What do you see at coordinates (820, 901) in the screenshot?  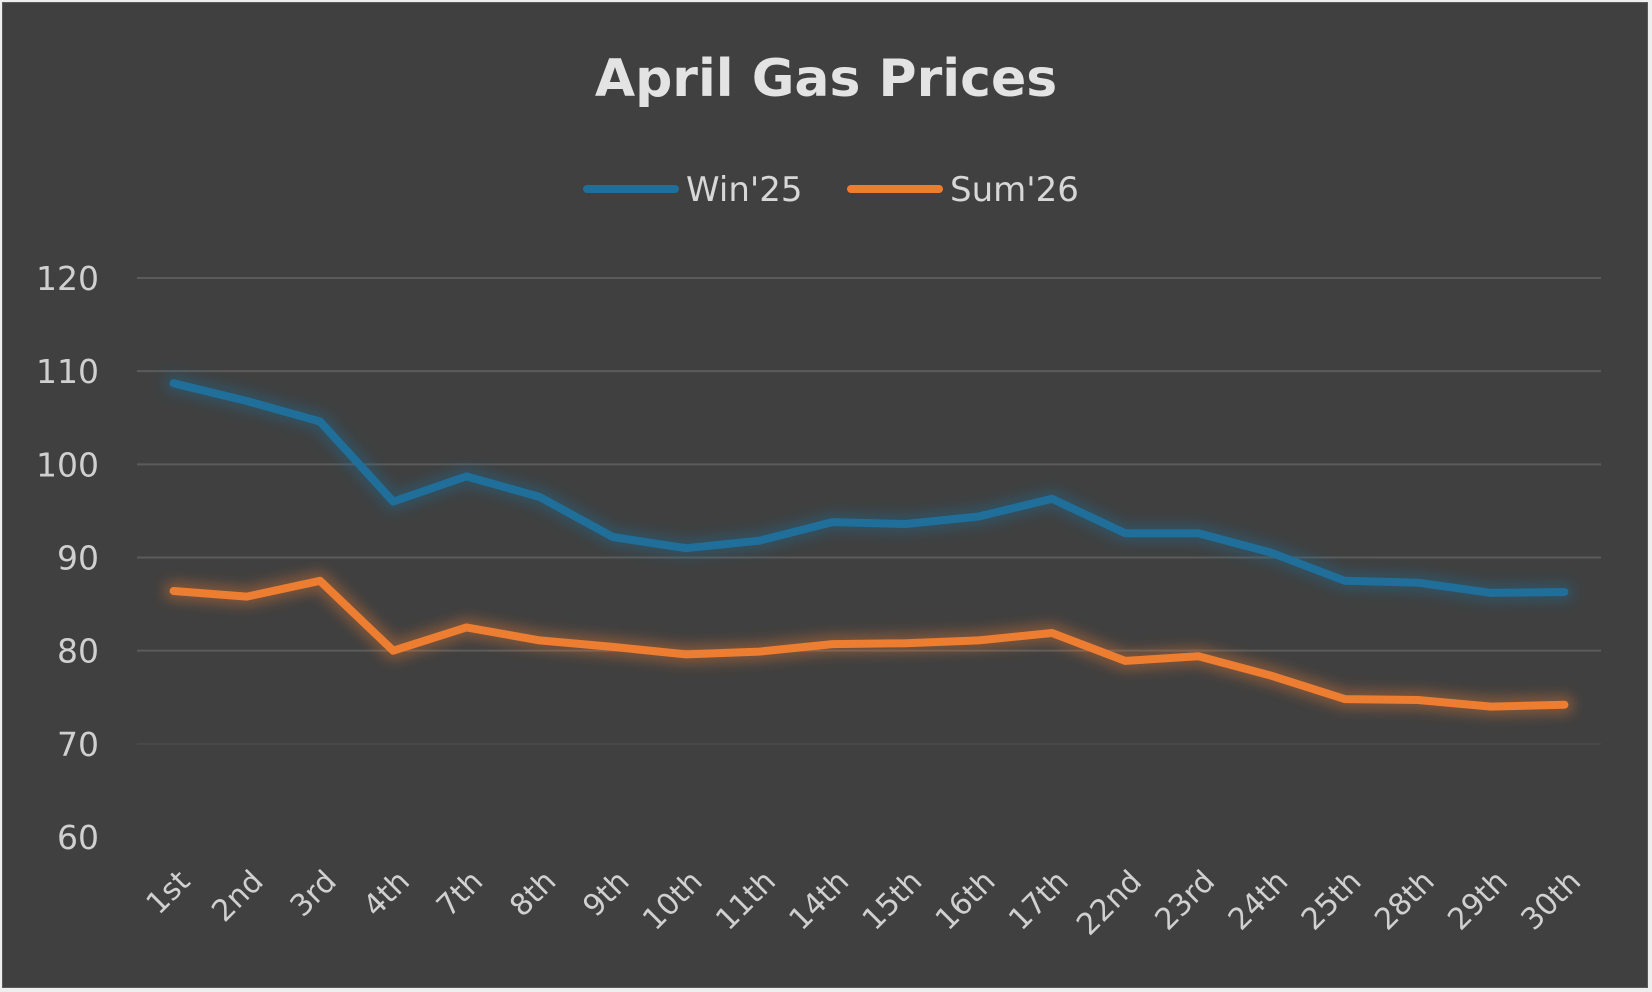 I see `x-tick-label: 14th` at bounding box center [820, 901].